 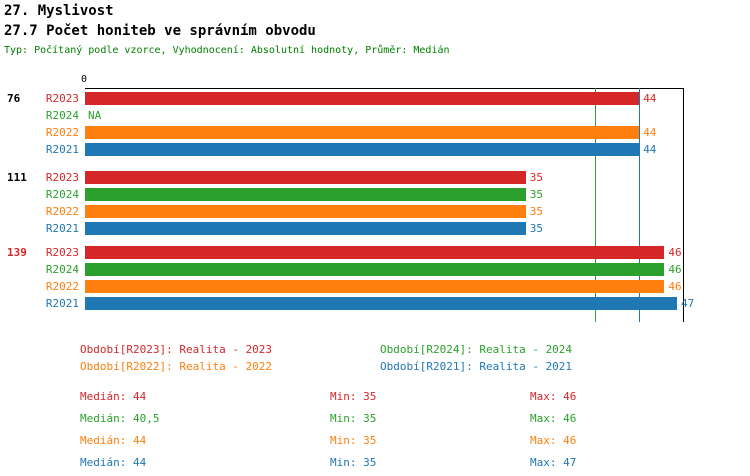 I want to click on stats-row-R2023: Medián: 44 Min: 35 Max: 46, so click(x=390, y=397).